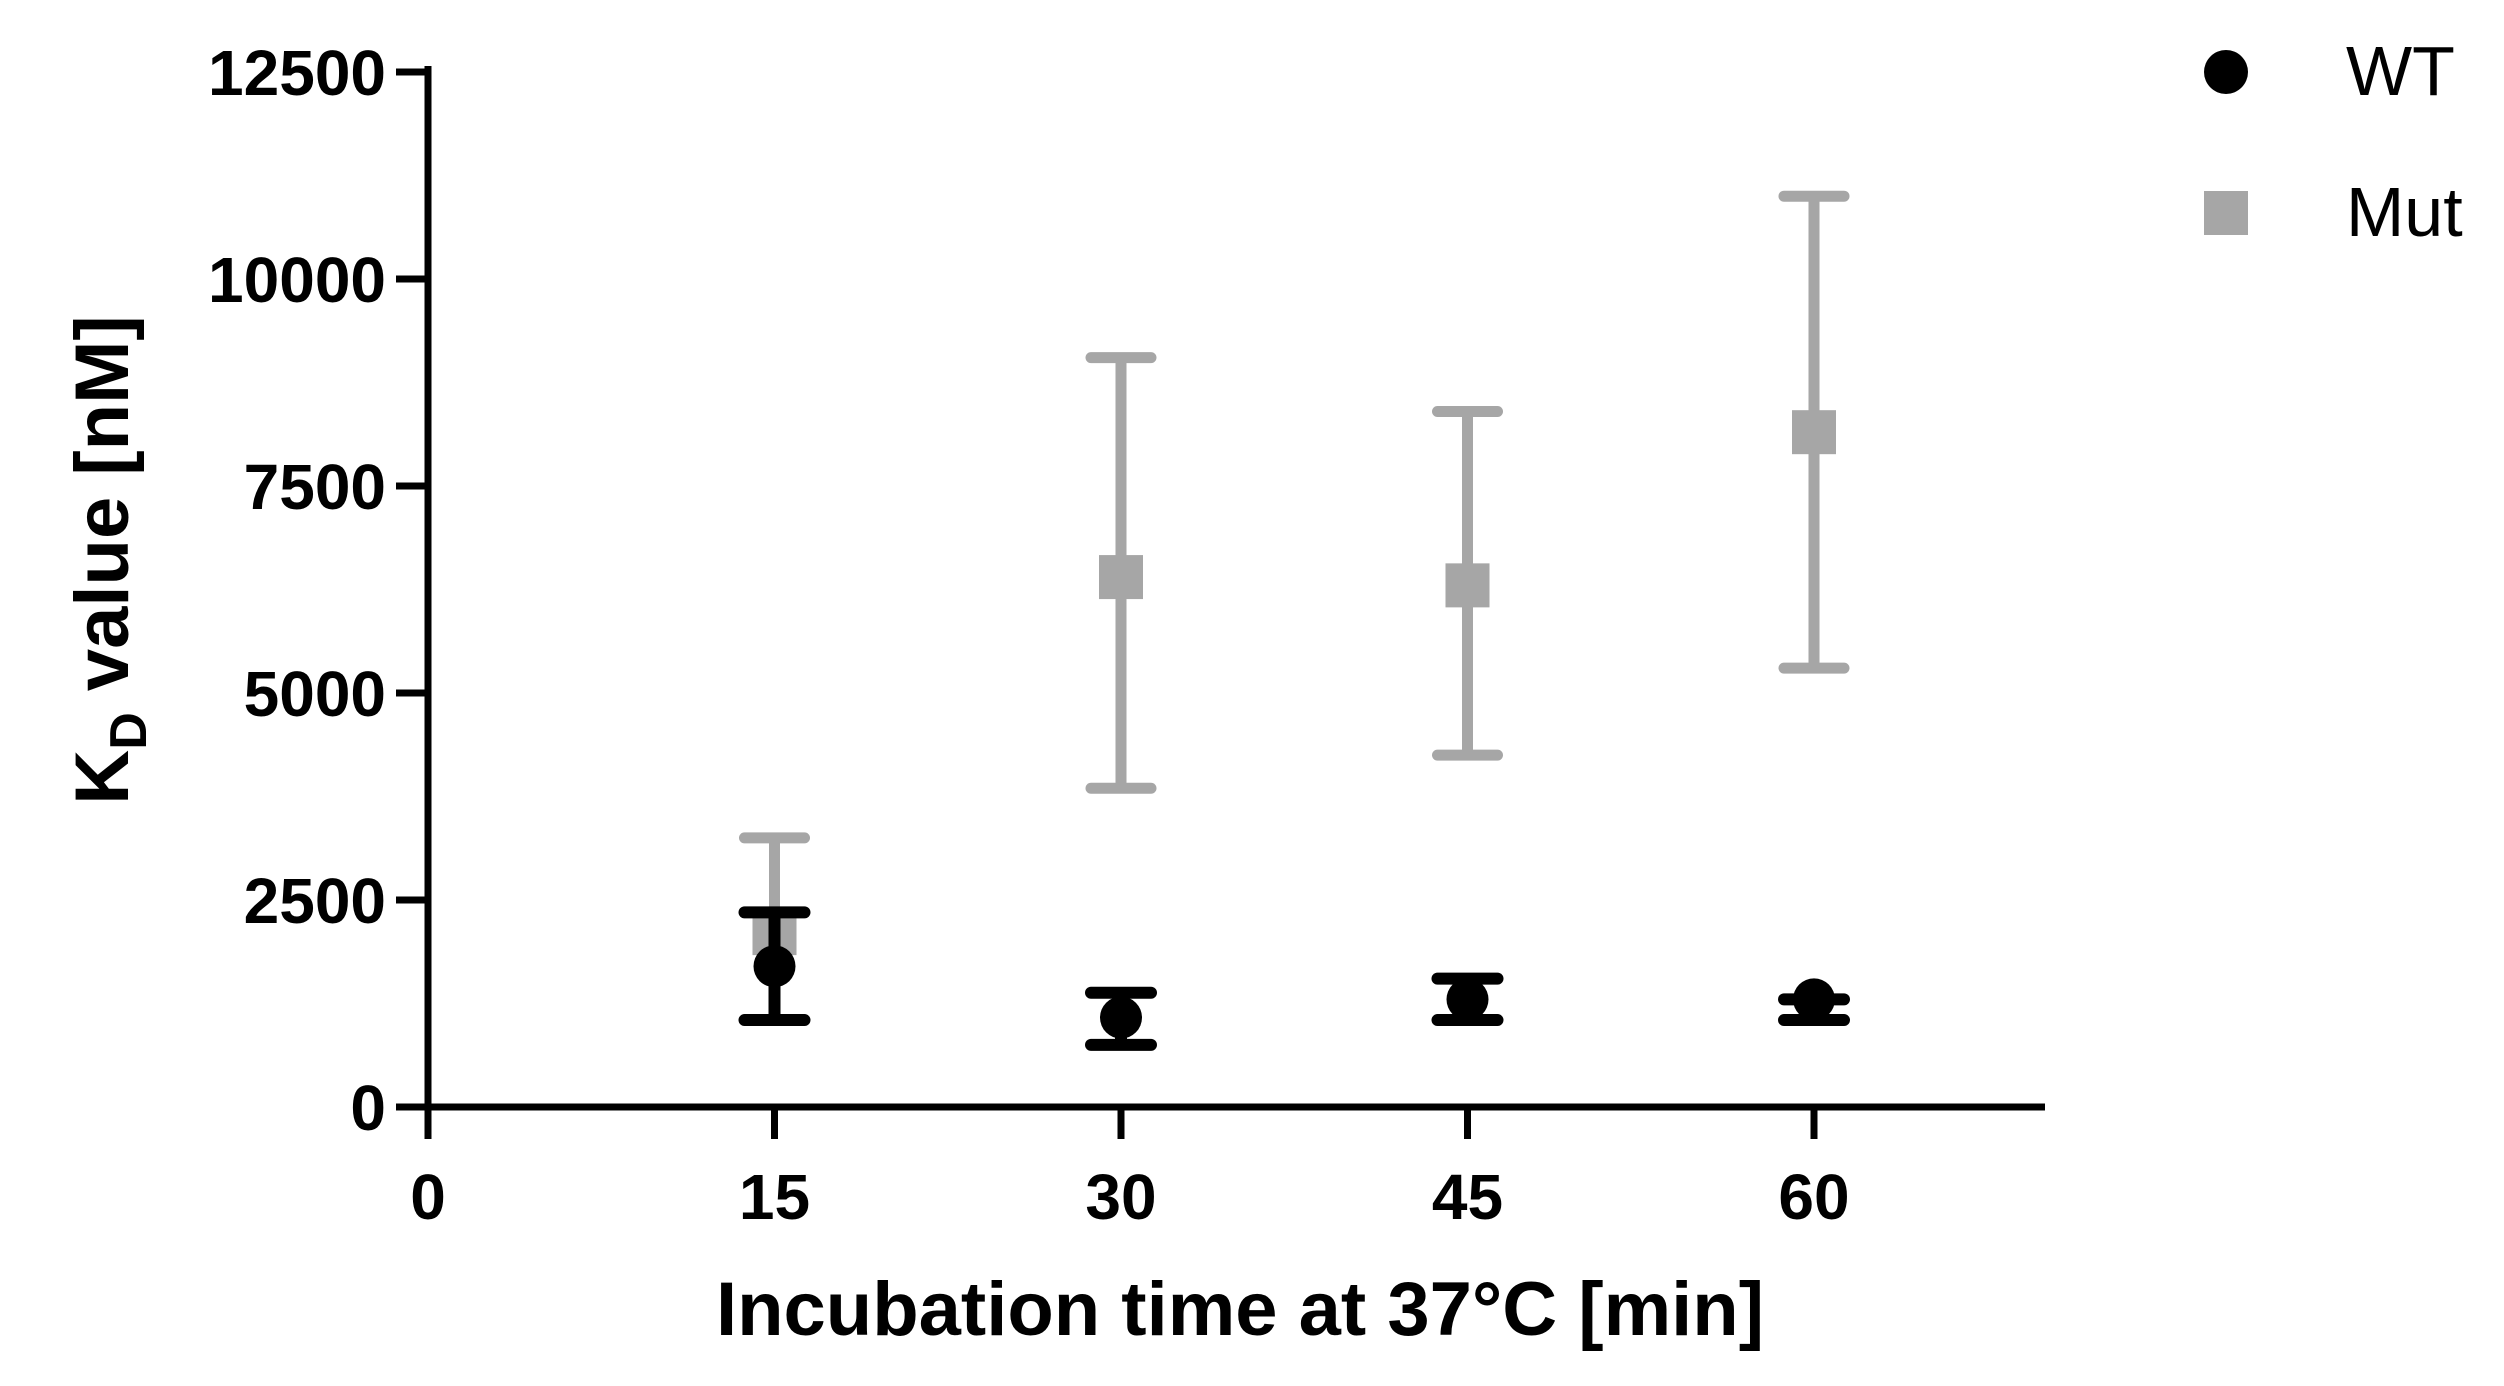  Describe the element at coordinates (368, 1108) in the screenshot. I see `y-tick-label: 0` at that location.